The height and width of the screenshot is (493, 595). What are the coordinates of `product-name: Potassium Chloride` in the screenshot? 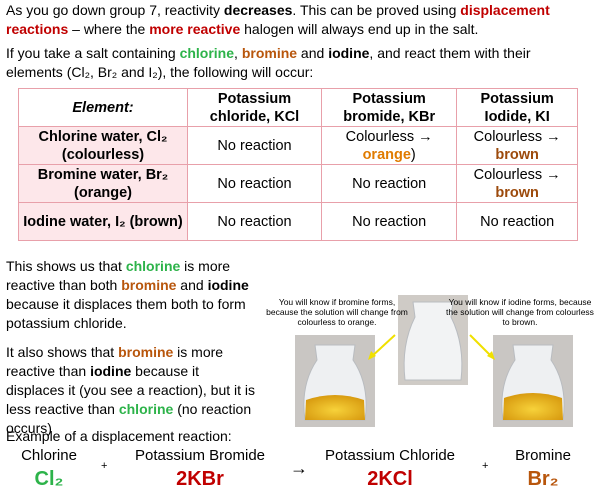 It's located at (390, 455).